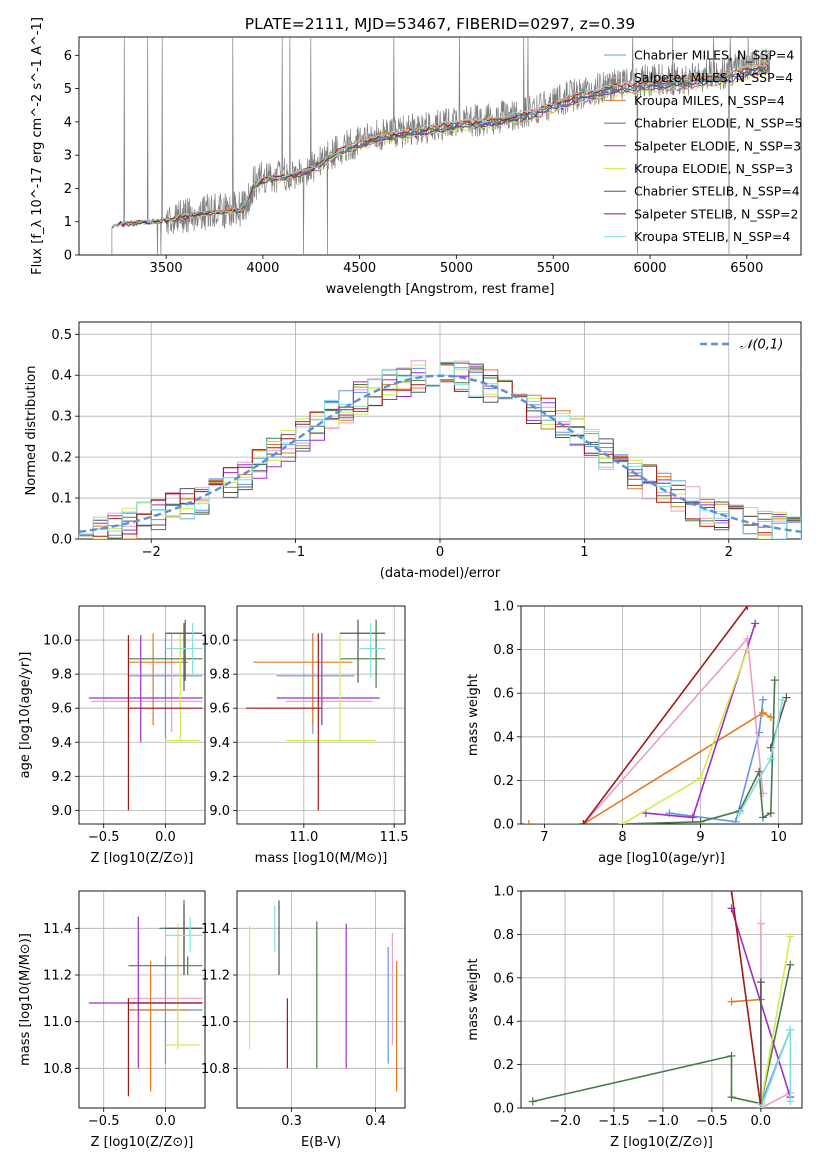 Image resolution: width=819 pixels, height=1170 pixels. I want to click on normal-curve, so click(440, 453).